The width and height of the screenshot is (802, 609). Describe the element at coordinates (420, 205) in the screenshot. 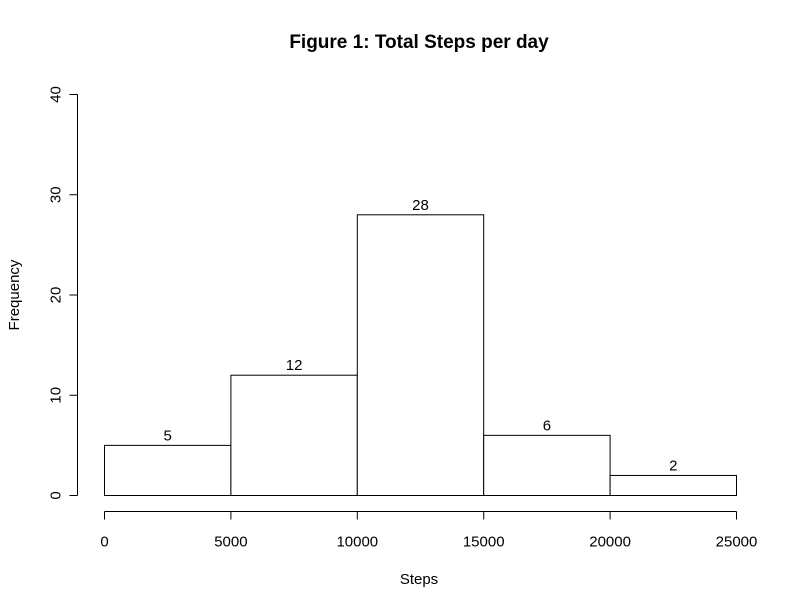

I see `bar-count-label: 28` at that location.